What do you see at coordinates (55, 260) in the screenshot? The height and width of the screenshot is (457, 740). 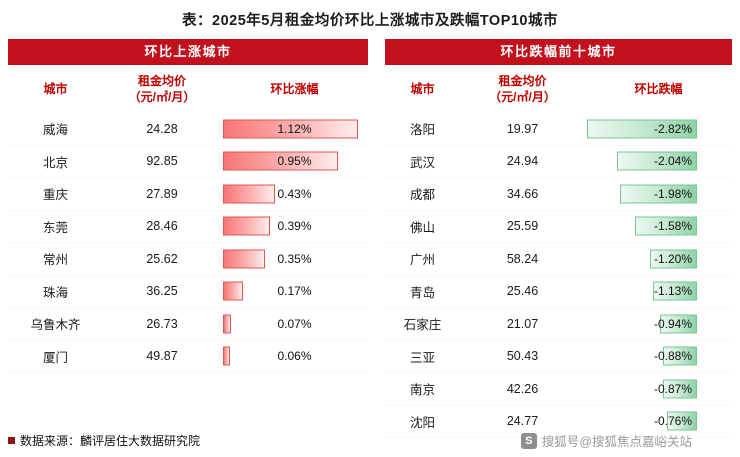 I see `city-cell: 常州` at bounding box center [55, 260].